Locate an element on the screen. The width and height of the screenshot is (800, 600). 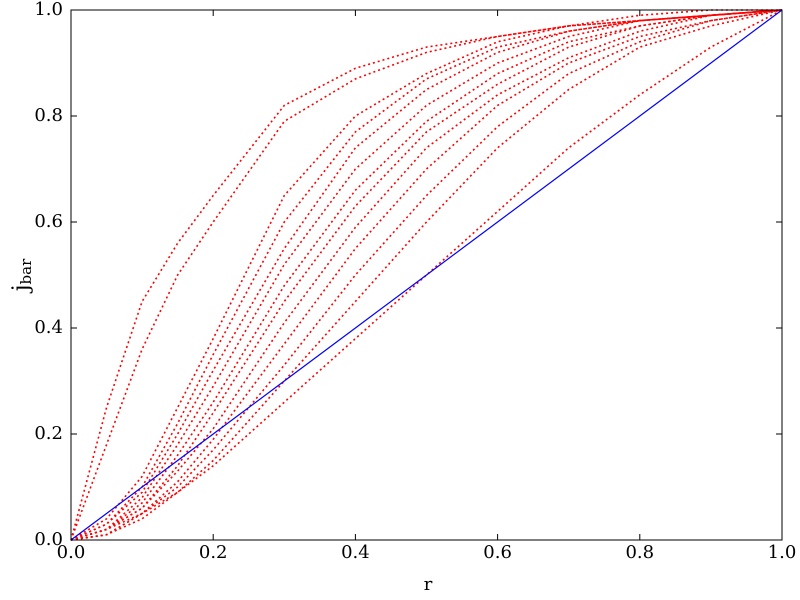
x-tick-label: 0.2 is located at coordinates (213, 552).